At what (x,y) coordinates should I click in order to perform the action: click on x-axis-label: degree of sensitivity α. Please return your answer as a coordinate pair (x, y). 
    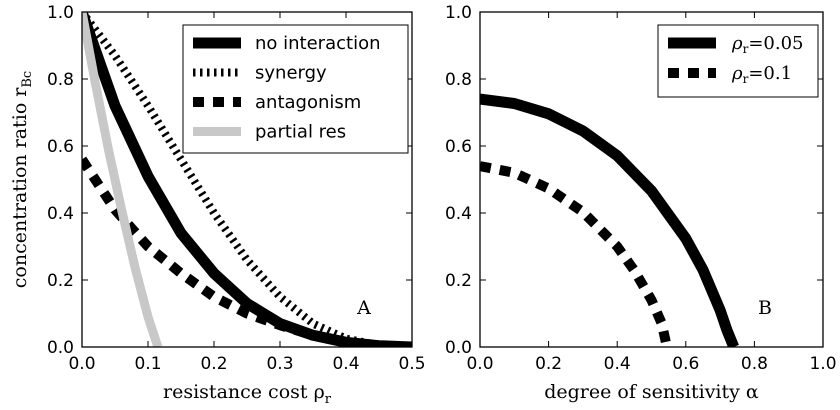
    Looking at the image, I should click on (651, 392).